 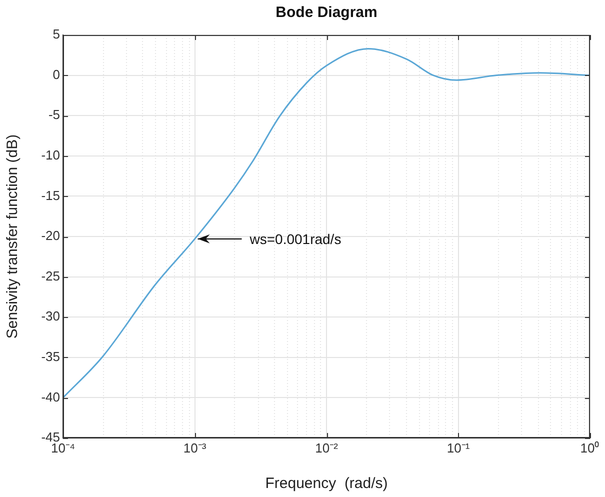 I want to click on x-tick-label: 10⁻³, so click(x=195, y=448).